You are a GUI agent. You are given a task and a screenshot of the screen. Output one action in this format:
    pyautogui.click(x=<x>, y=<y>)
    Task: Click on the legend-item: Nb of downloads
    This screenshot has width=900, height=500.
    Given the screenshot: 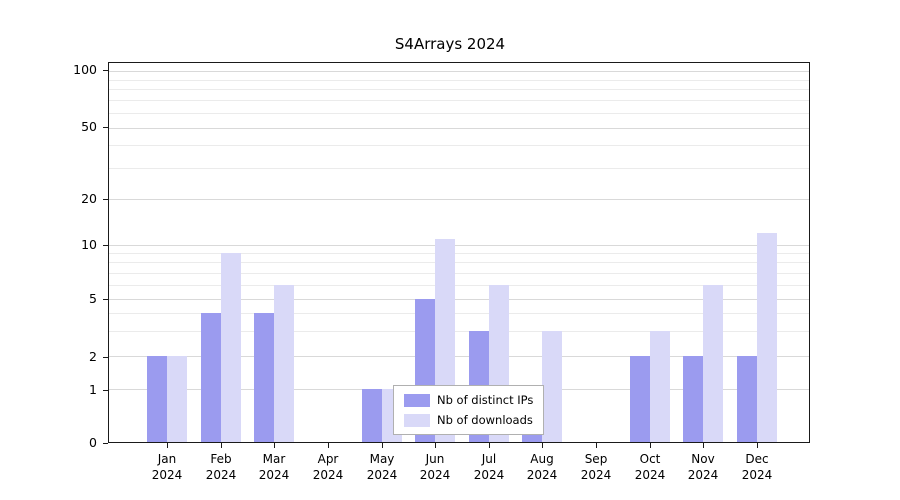 What is the action you would take?
    pyautogui.click(x=468, y=420)
    